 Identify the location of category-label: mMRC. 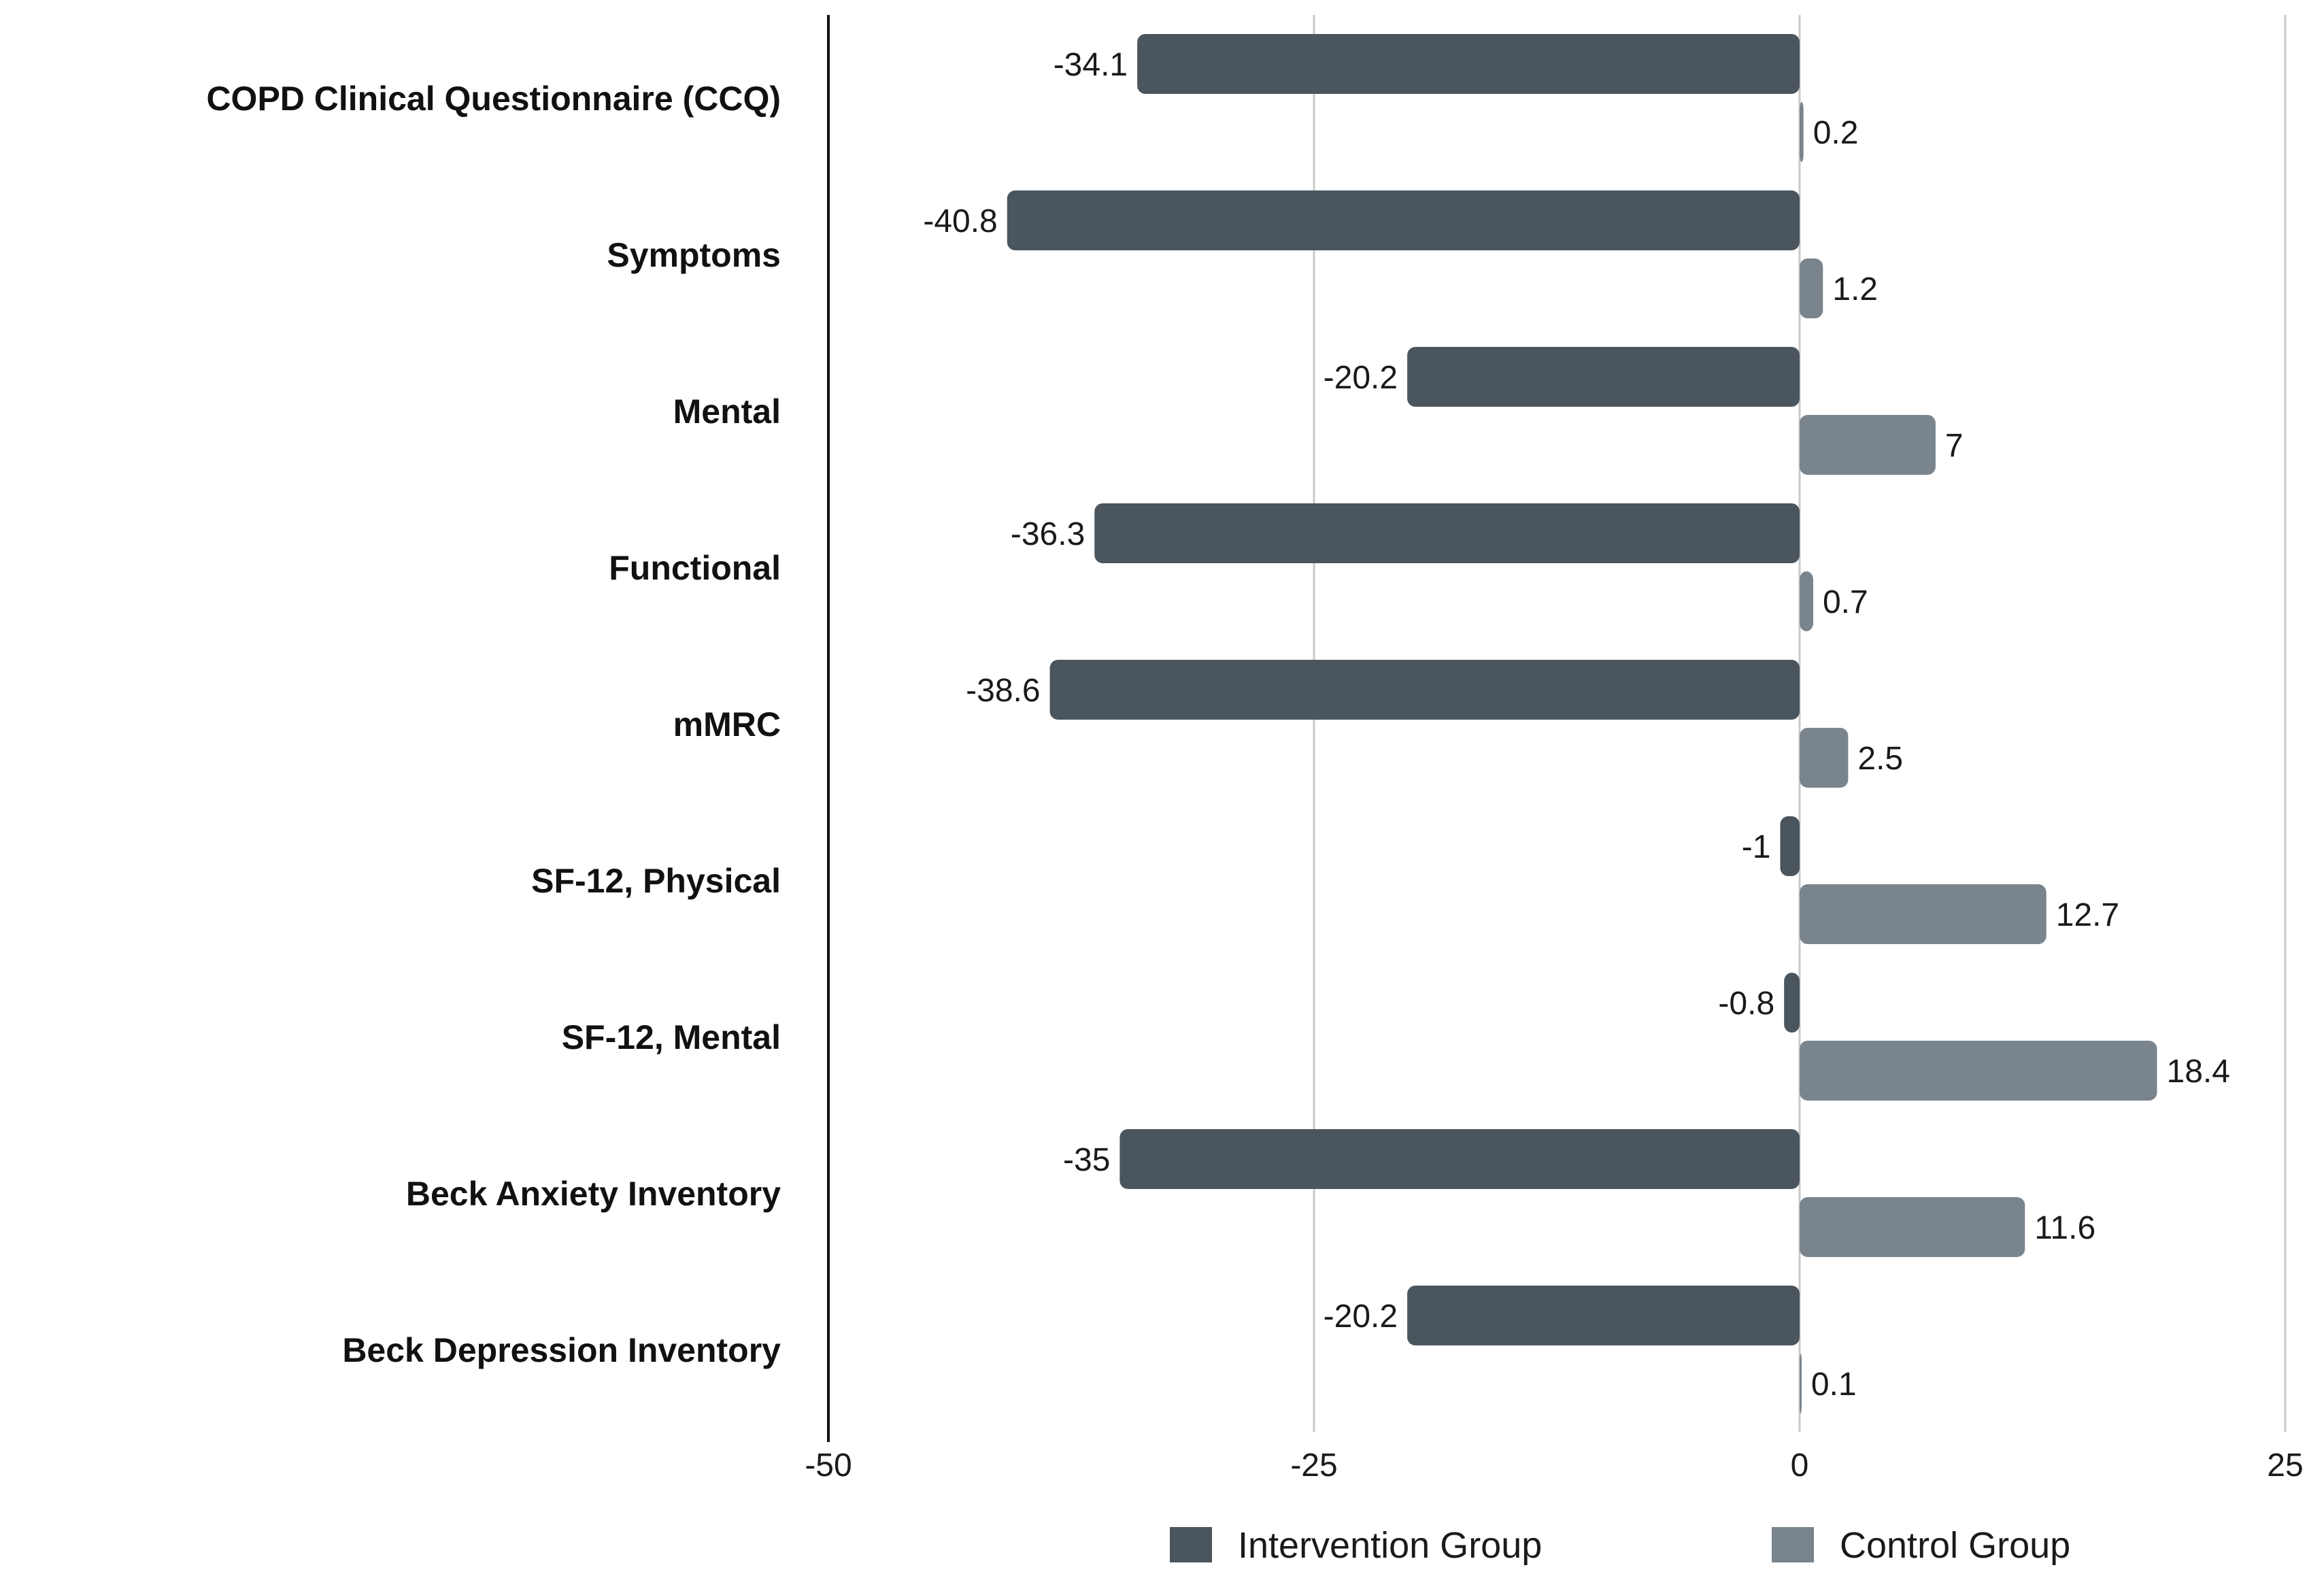
(727, 724).